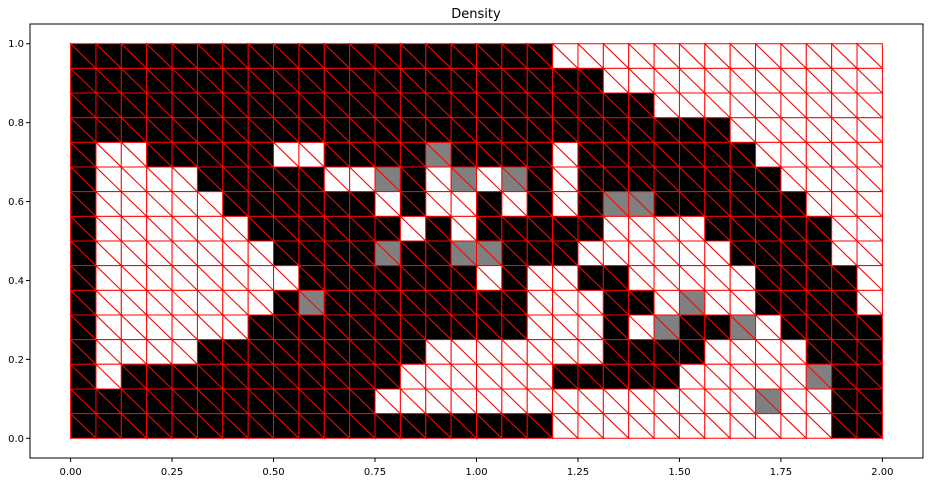  Describe the element at coordinates (16, 360) in the screenshot. I see `y-tick-label: 0.2` at that location.